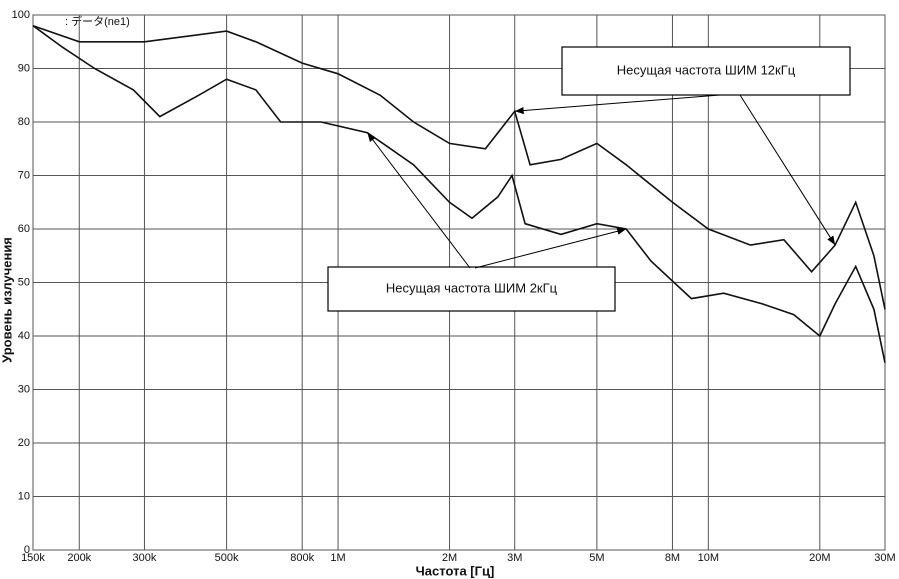 The image size is (899, 579). I want to click on callout-text: Несущая частота ШИМ 12кГц, so click(706, 69).